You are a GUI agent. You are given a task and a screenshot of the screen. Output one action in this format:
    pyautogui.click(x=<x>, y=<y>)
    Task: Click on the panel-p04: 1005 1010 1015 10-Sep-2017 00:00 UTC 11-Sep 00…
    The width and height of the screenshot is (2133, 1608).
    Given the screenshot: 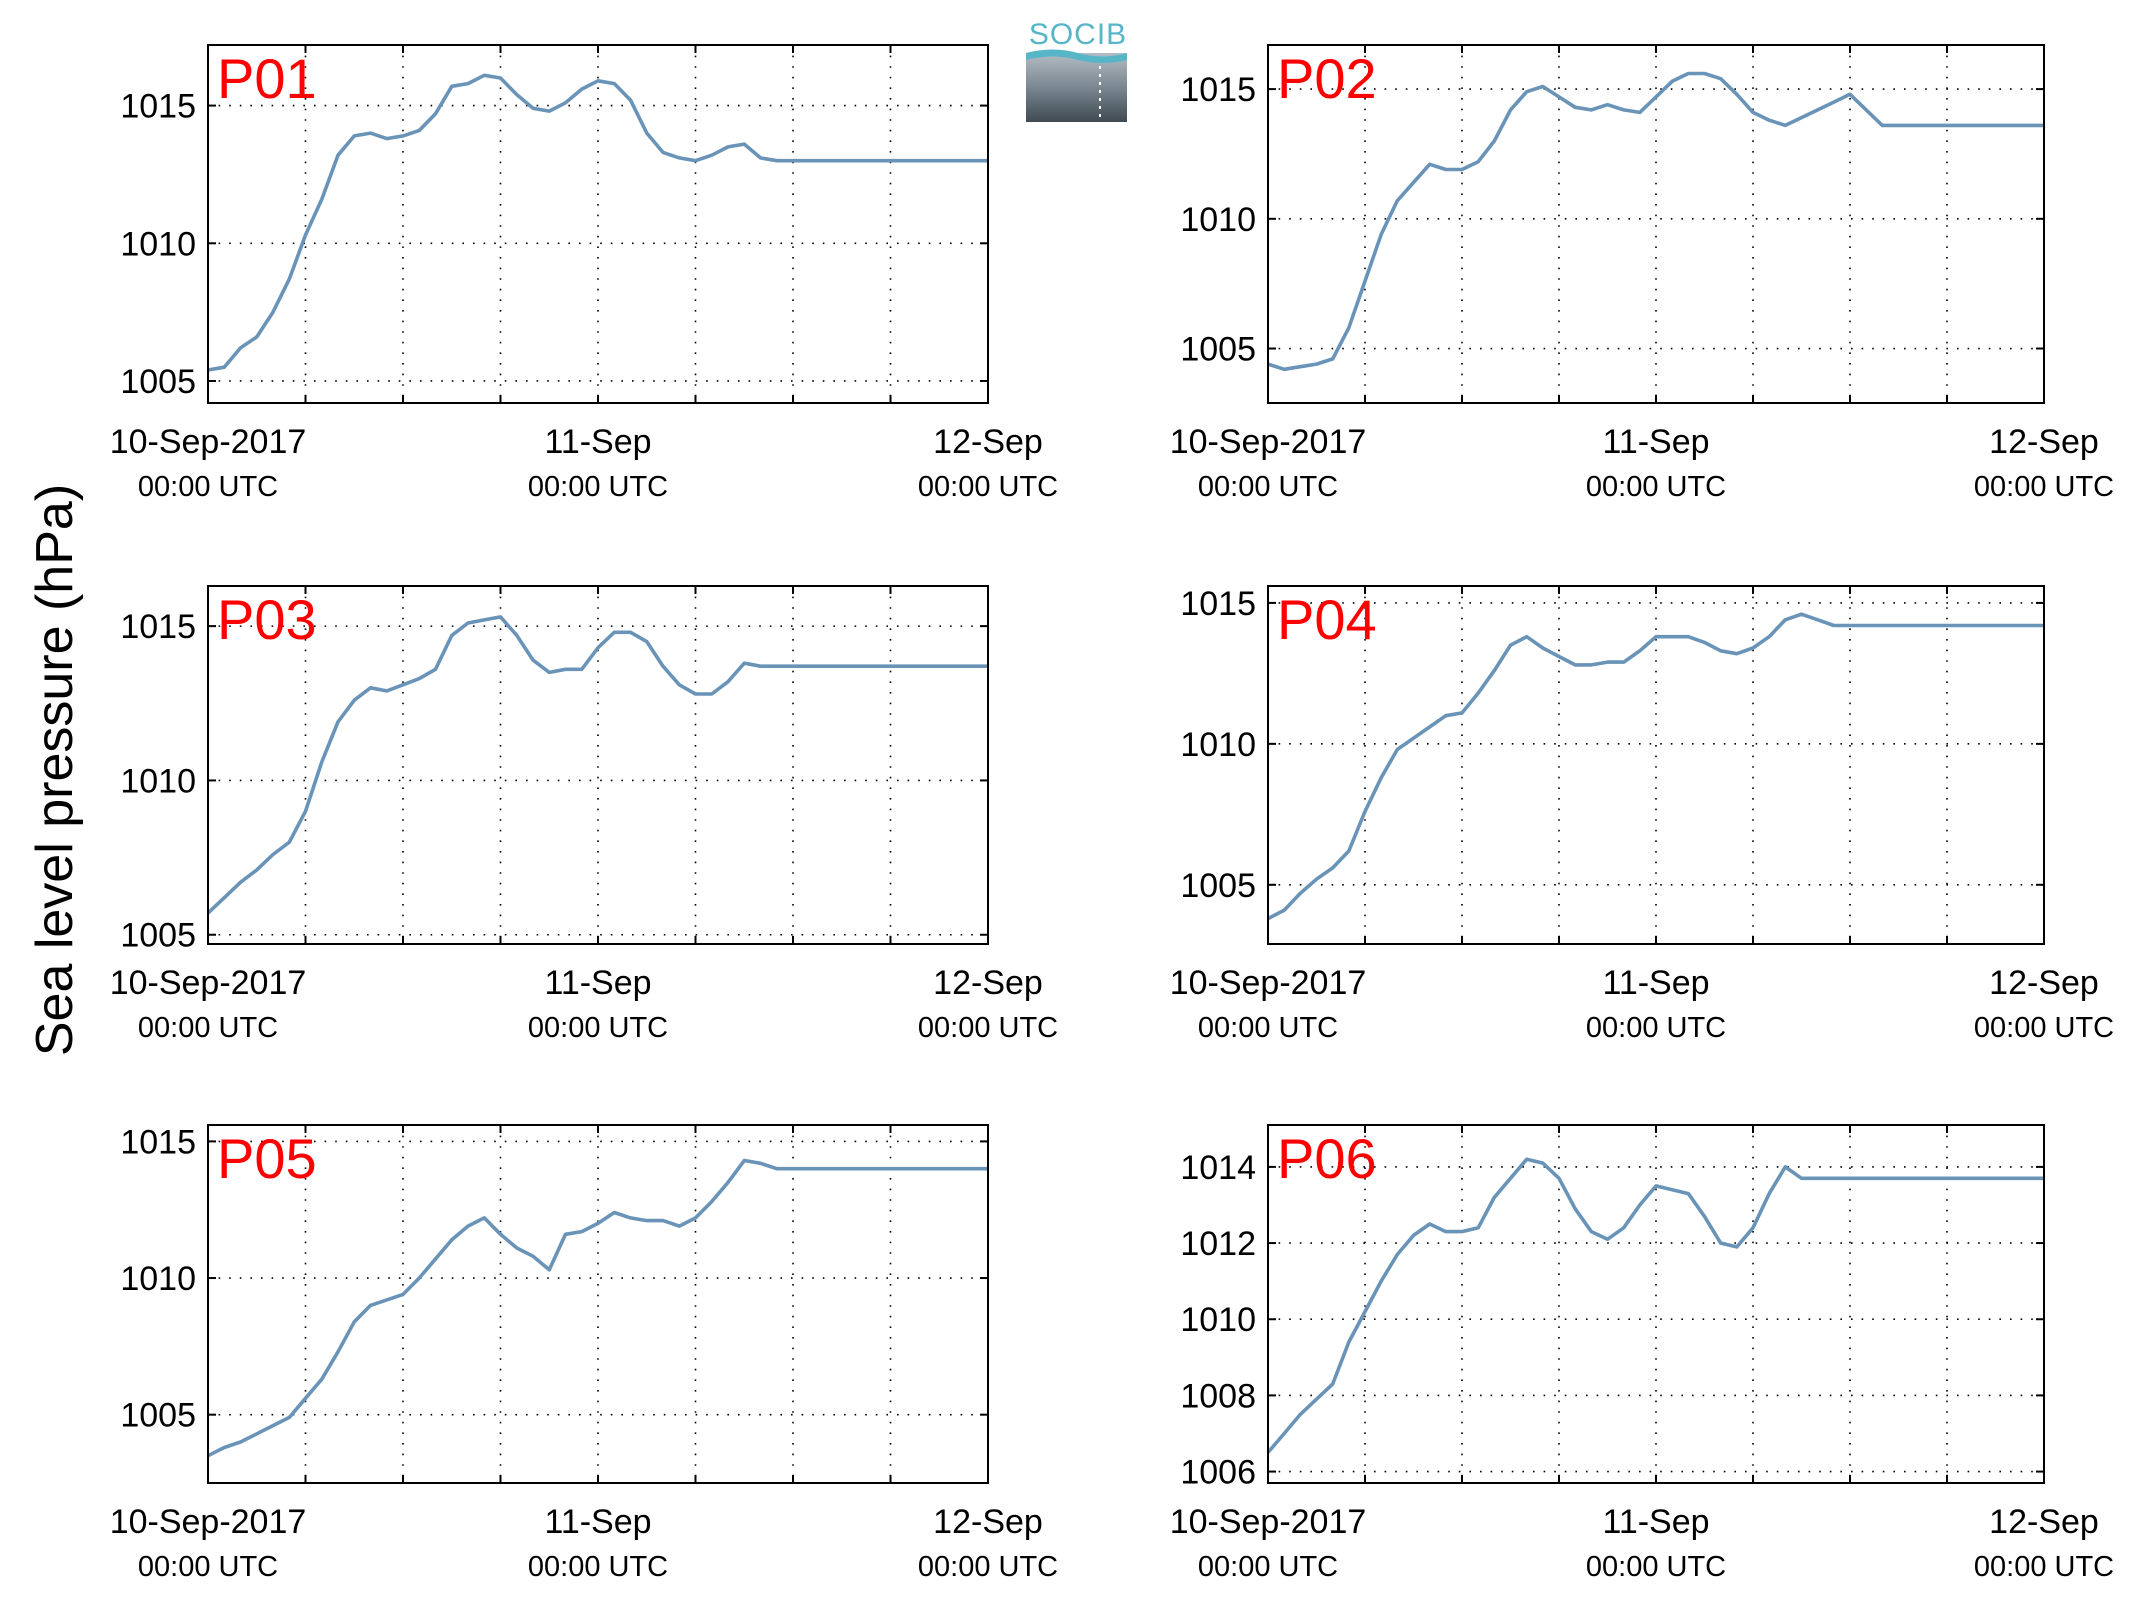 What is the action you would take?
    pyautogui.click(x=1642, y=814)
    